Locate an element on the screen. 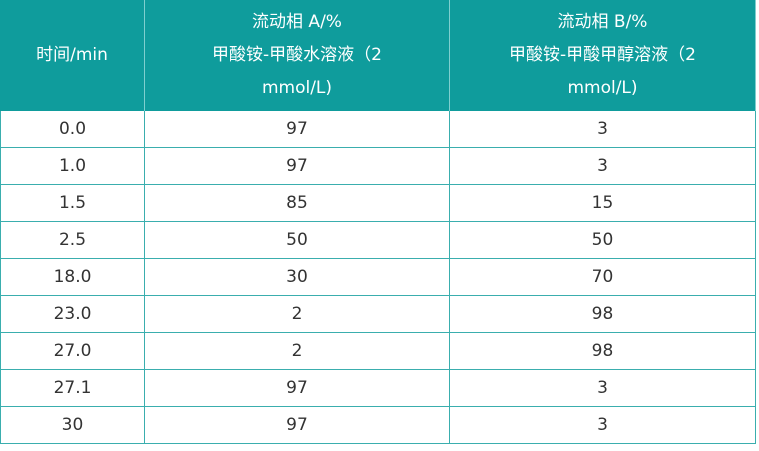 The width and height of the screenshot is (759, 451). table-cell: 70 is located at coordinates (603, 277).